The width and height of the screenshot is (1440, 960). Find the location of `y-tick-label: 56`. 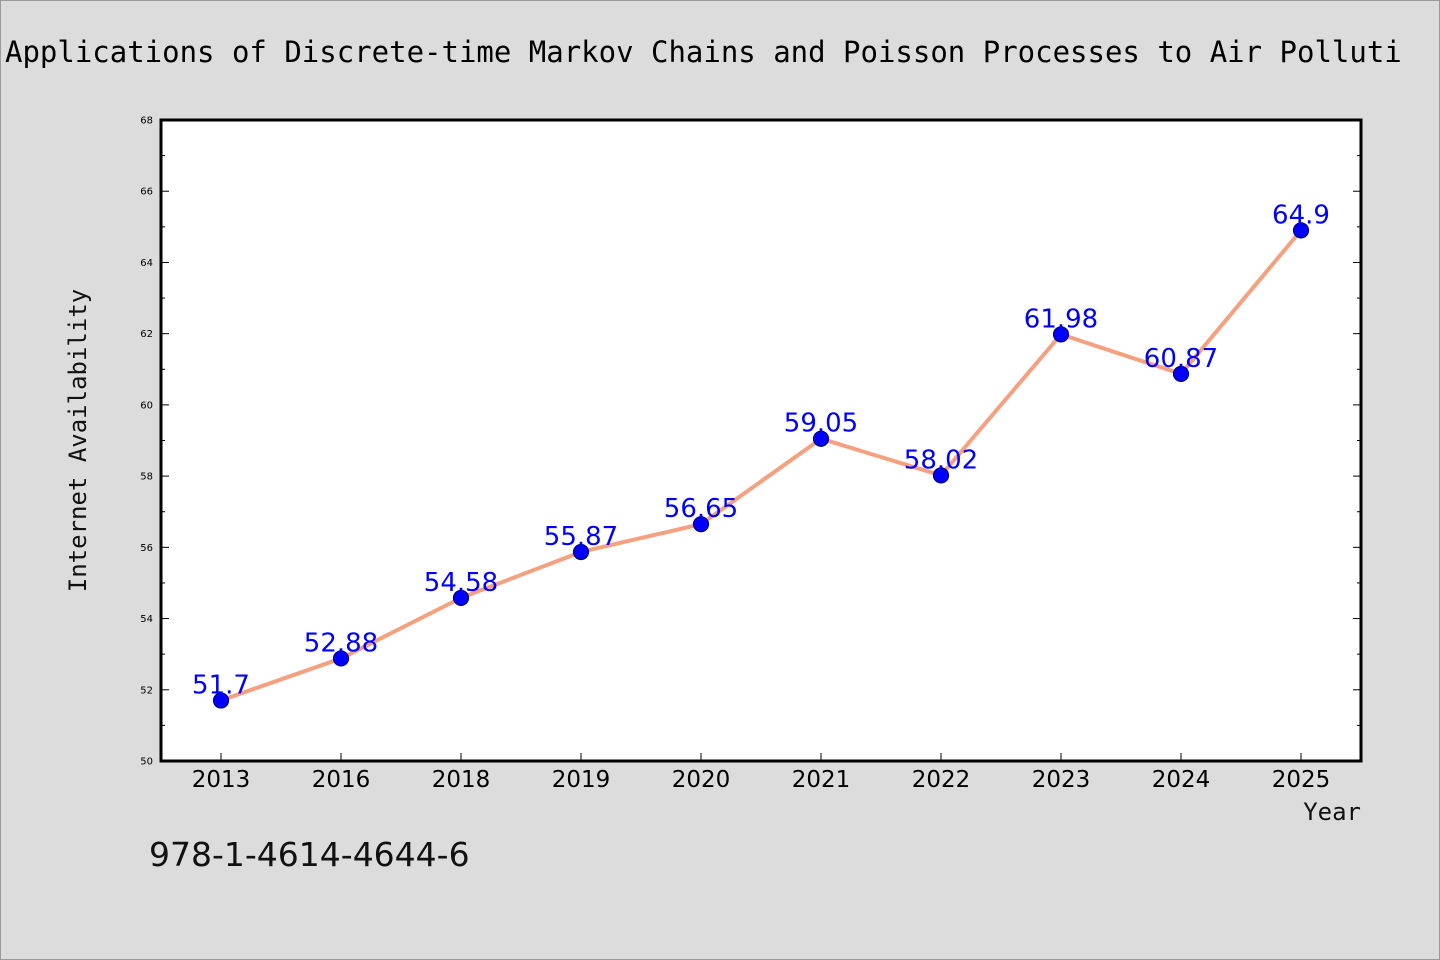

y-tick-label: 56 is located at coordinates (146, 548).